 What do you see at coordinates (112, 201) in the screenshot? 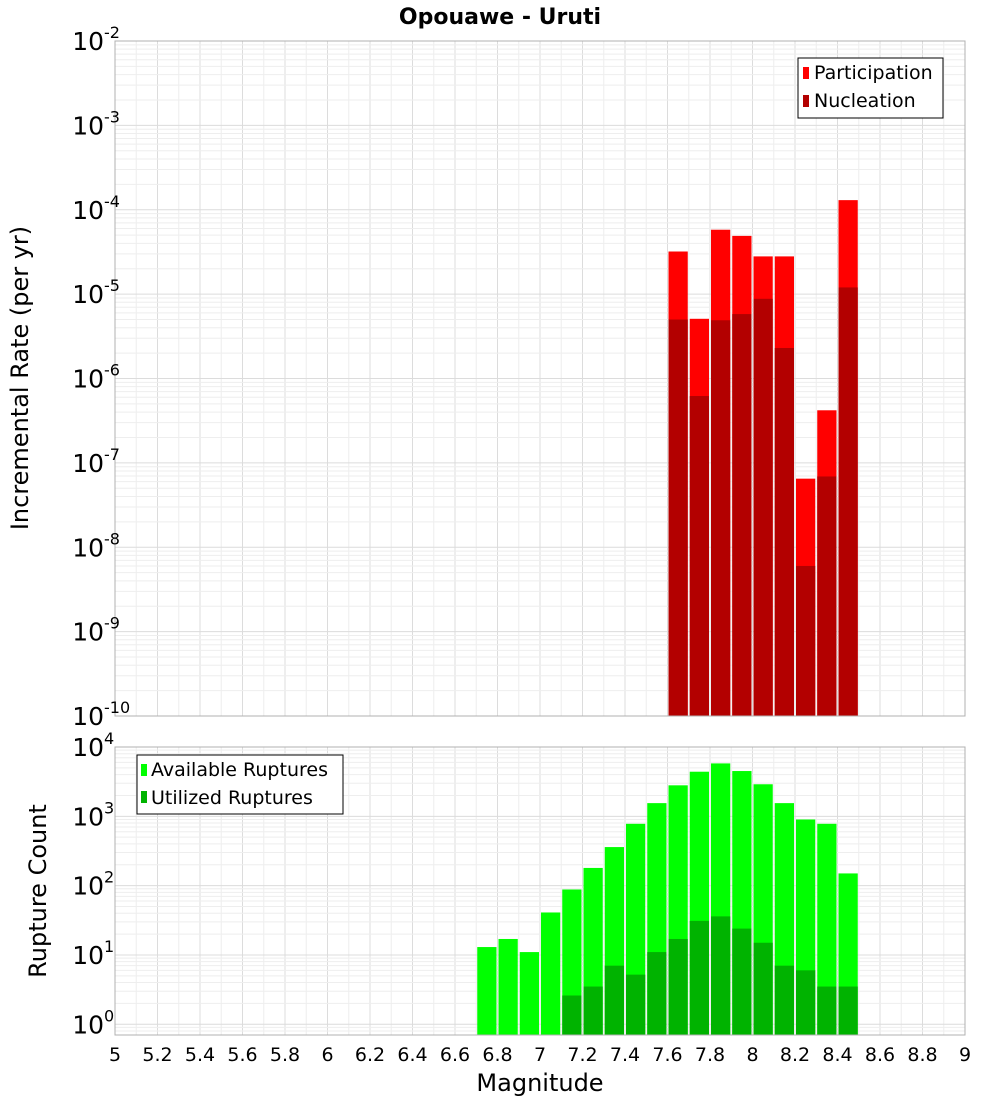
I see `y-tick-exponent: -4` at bounding box center [112, 201].